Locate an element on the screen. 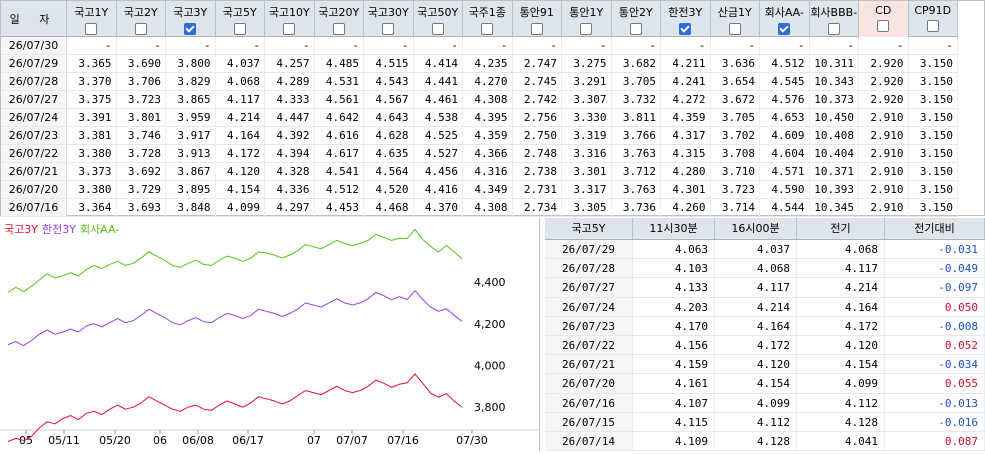 The image size is (985, 454). cell-value: 4.414 is located at coordinates (438, 63).